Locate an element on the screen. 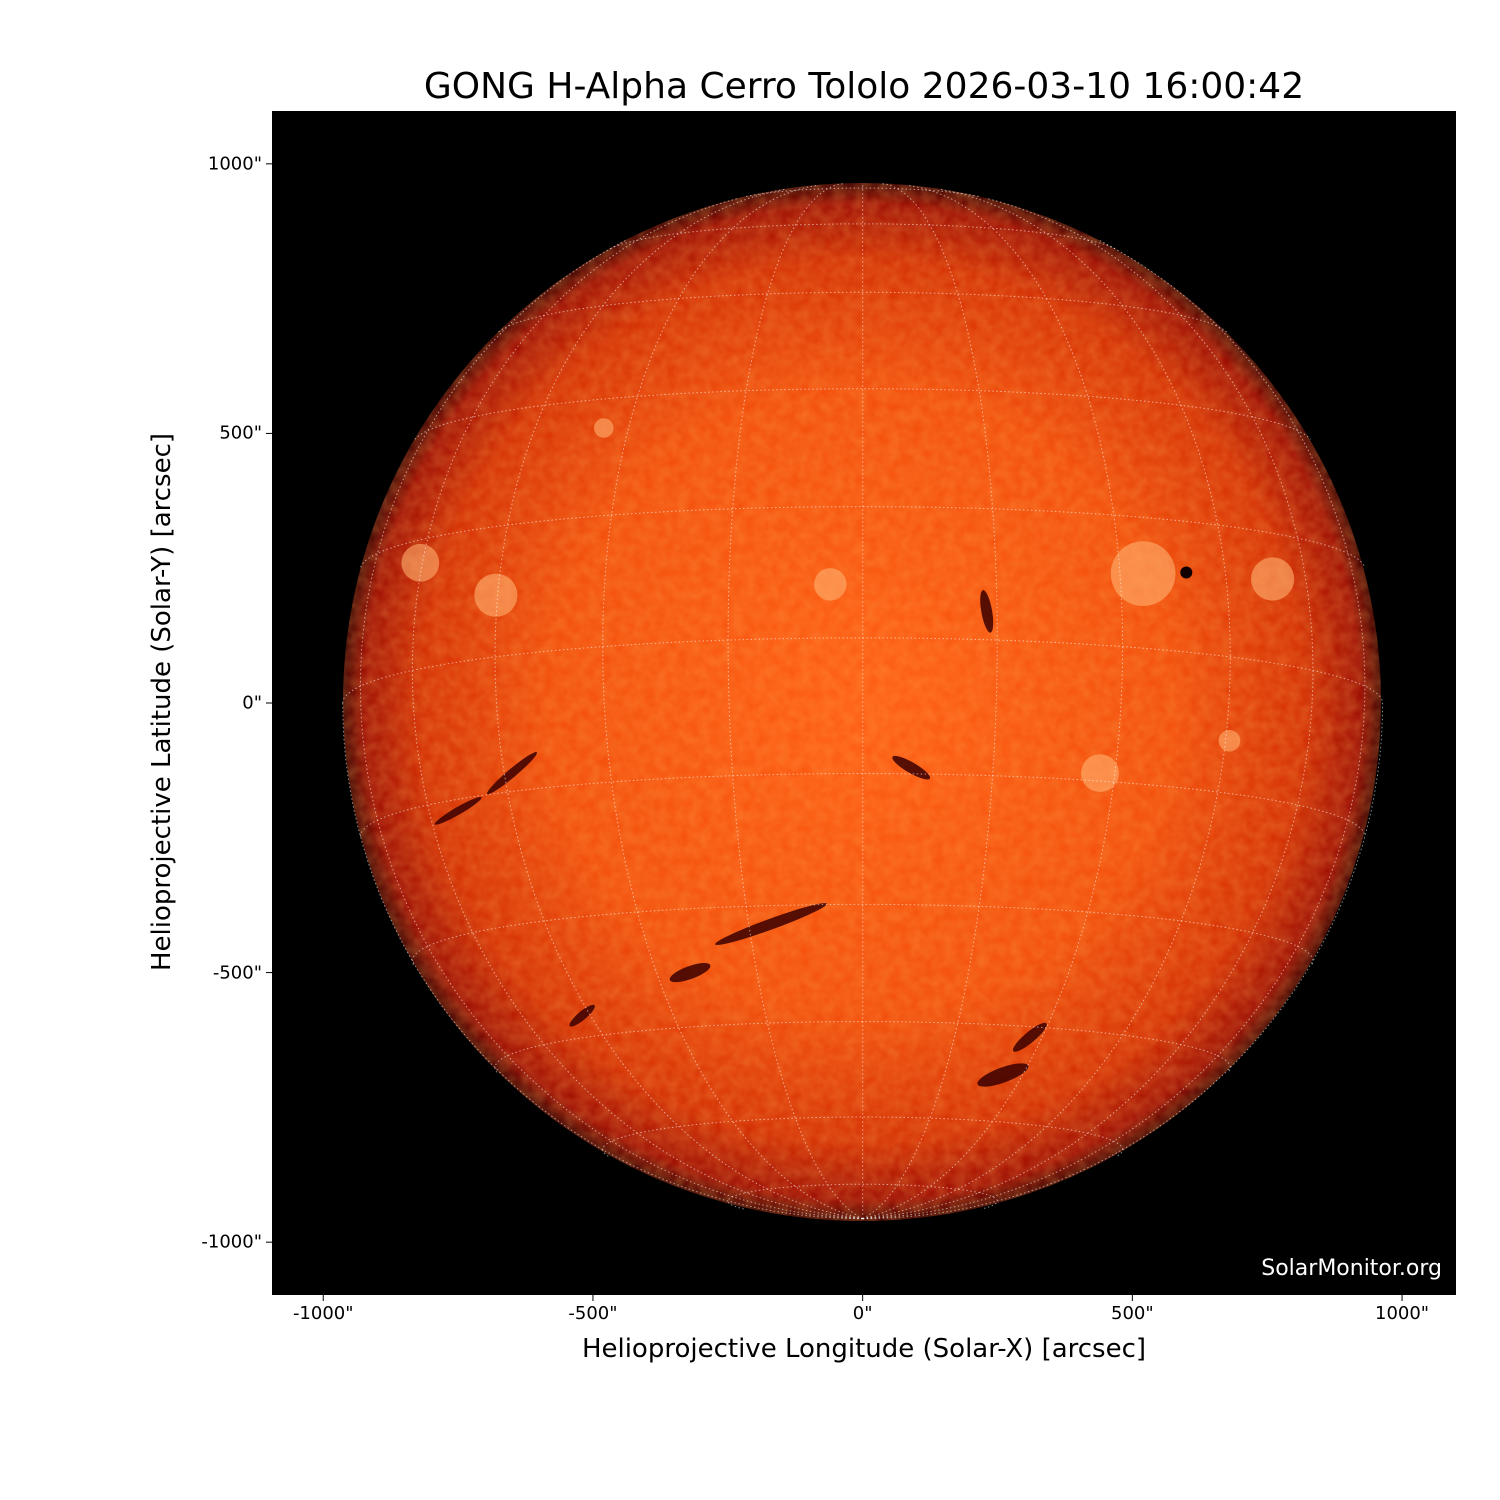 Image resolution: width=1500 pixels, height=1500 pixels. watermark: SolarMonitor.org is located at coordinates (1351, 1268).